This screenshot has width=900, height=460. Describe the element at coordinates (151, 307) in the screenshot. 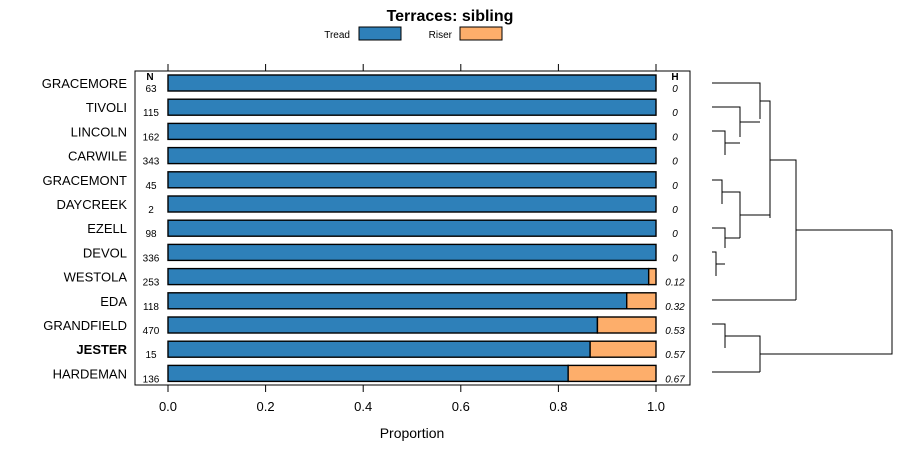

I see `n-value: 118` at that location.